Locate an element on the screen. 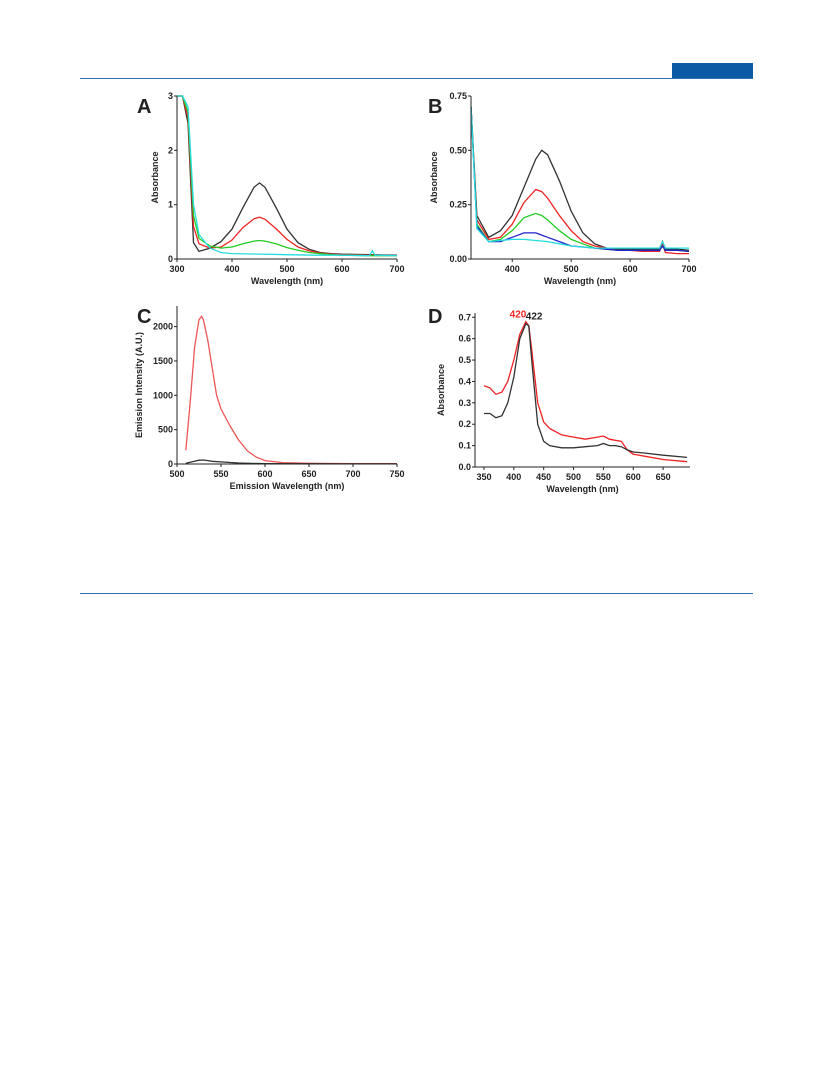 The image size is (833, 1091). y-tick-label: 0.5 is located at coordinates (464, 360).